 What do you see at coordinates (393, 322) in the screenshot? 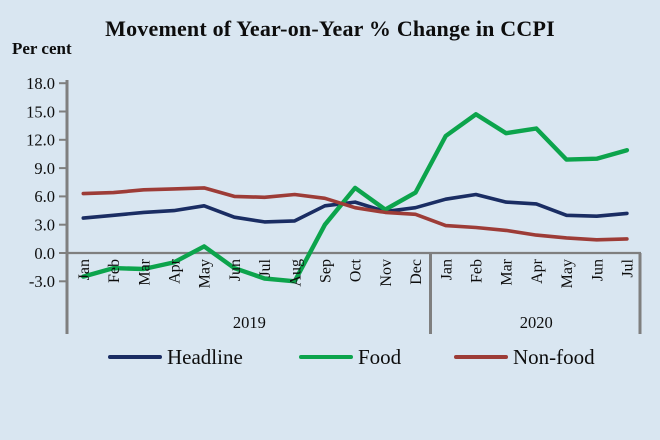
I see `year-label-group: 2019 2020` at bounding box center [393, 322].